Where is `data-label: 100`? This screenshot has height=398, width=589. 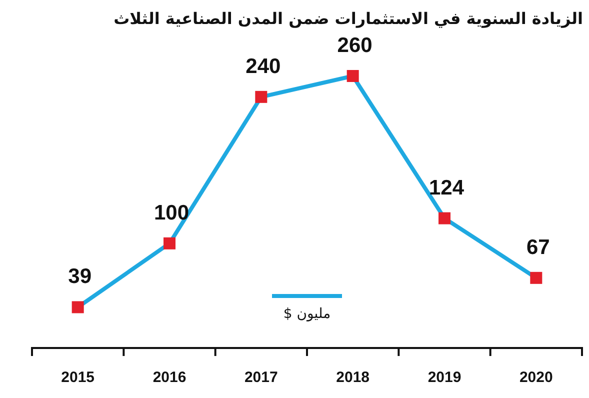 data-label: 100 is located at coordinates (172, 212).